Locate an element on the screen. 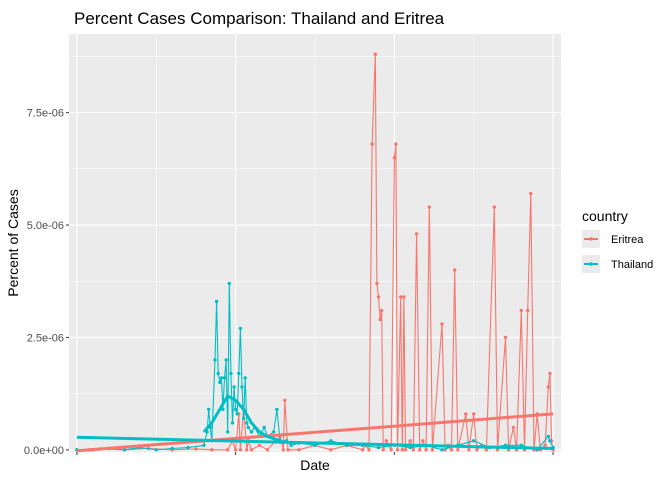  smooth-line-thailand is located at coordinates (241, 418).